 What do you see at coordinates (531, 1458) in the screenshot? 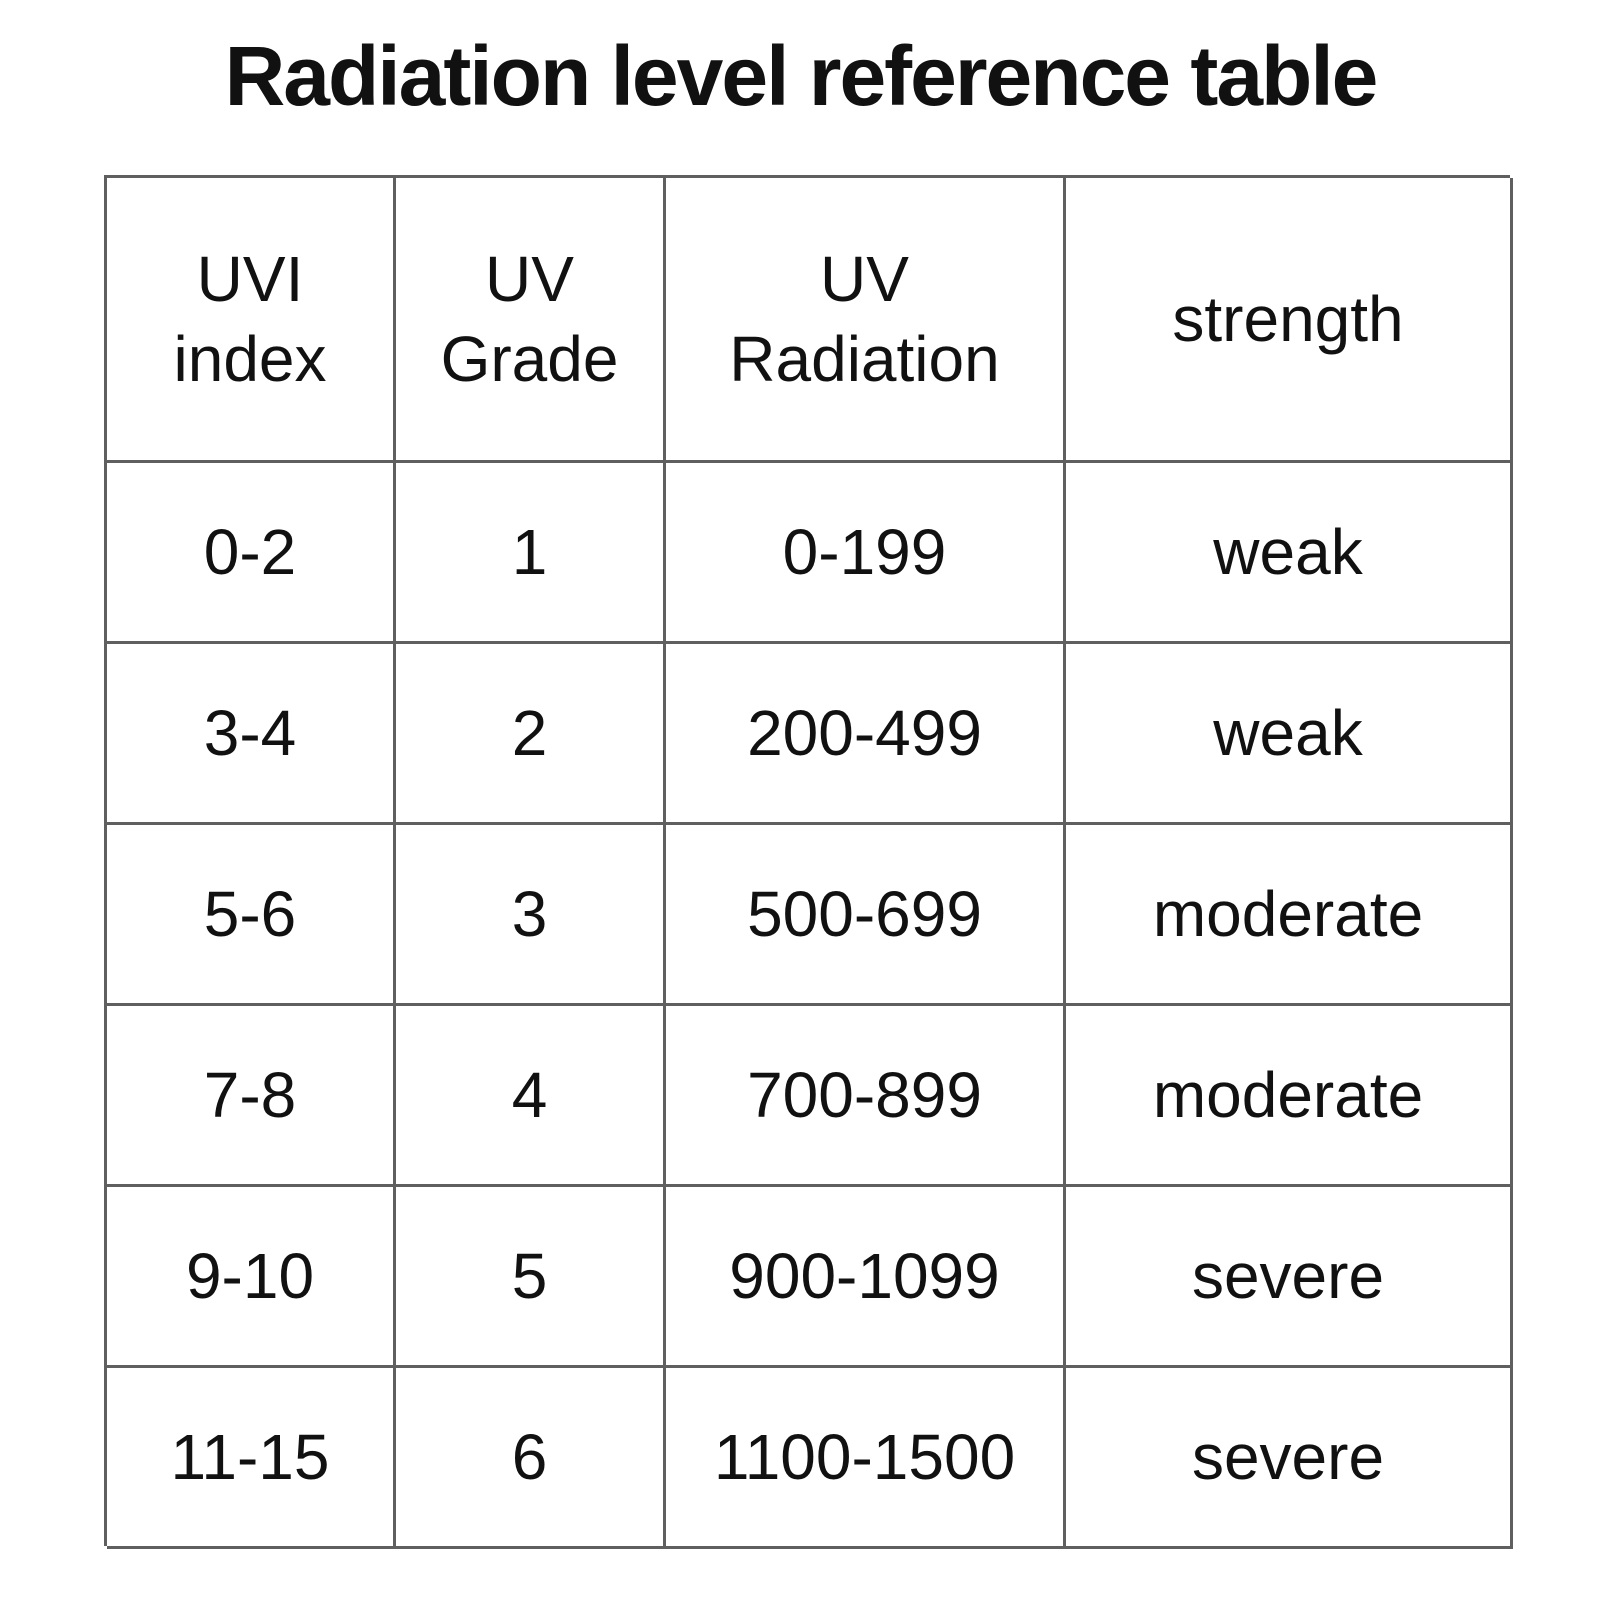
I see `table-cell-uv-grade: 6` at bounding box center [531, 1458].